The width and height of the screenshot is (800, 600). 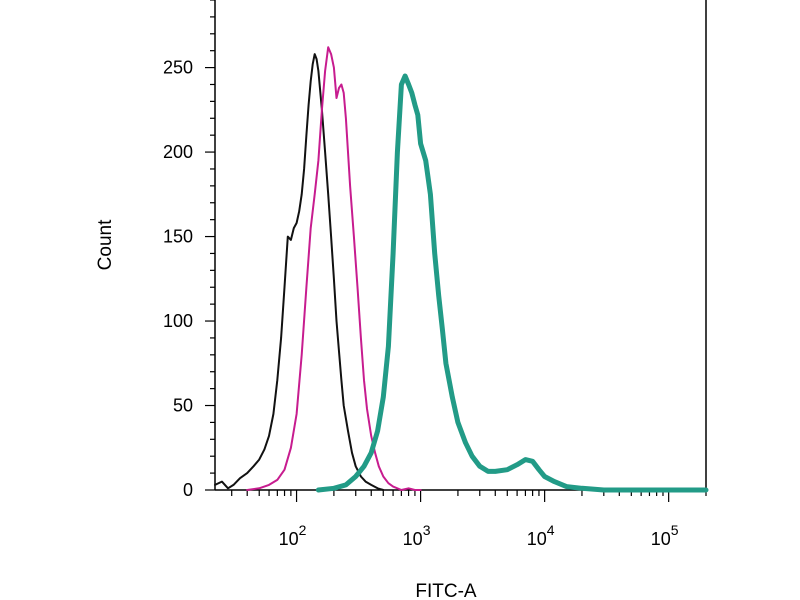 I want to click on x-tick-label: 10⁵, so click(x=665, y=535).